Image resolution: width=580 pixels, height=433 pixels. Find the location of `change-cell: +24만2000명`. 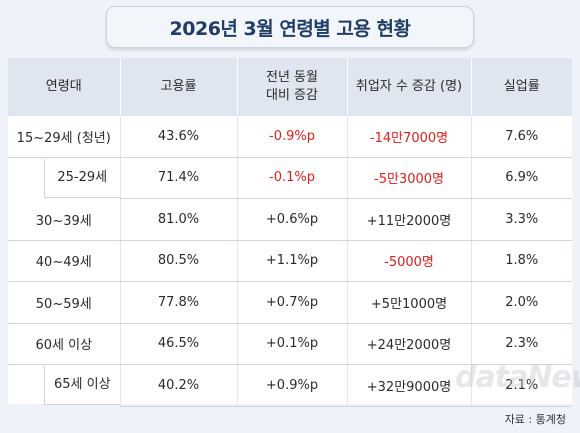

change-cell: +24만2000명 is located at coordinates (408, 344).